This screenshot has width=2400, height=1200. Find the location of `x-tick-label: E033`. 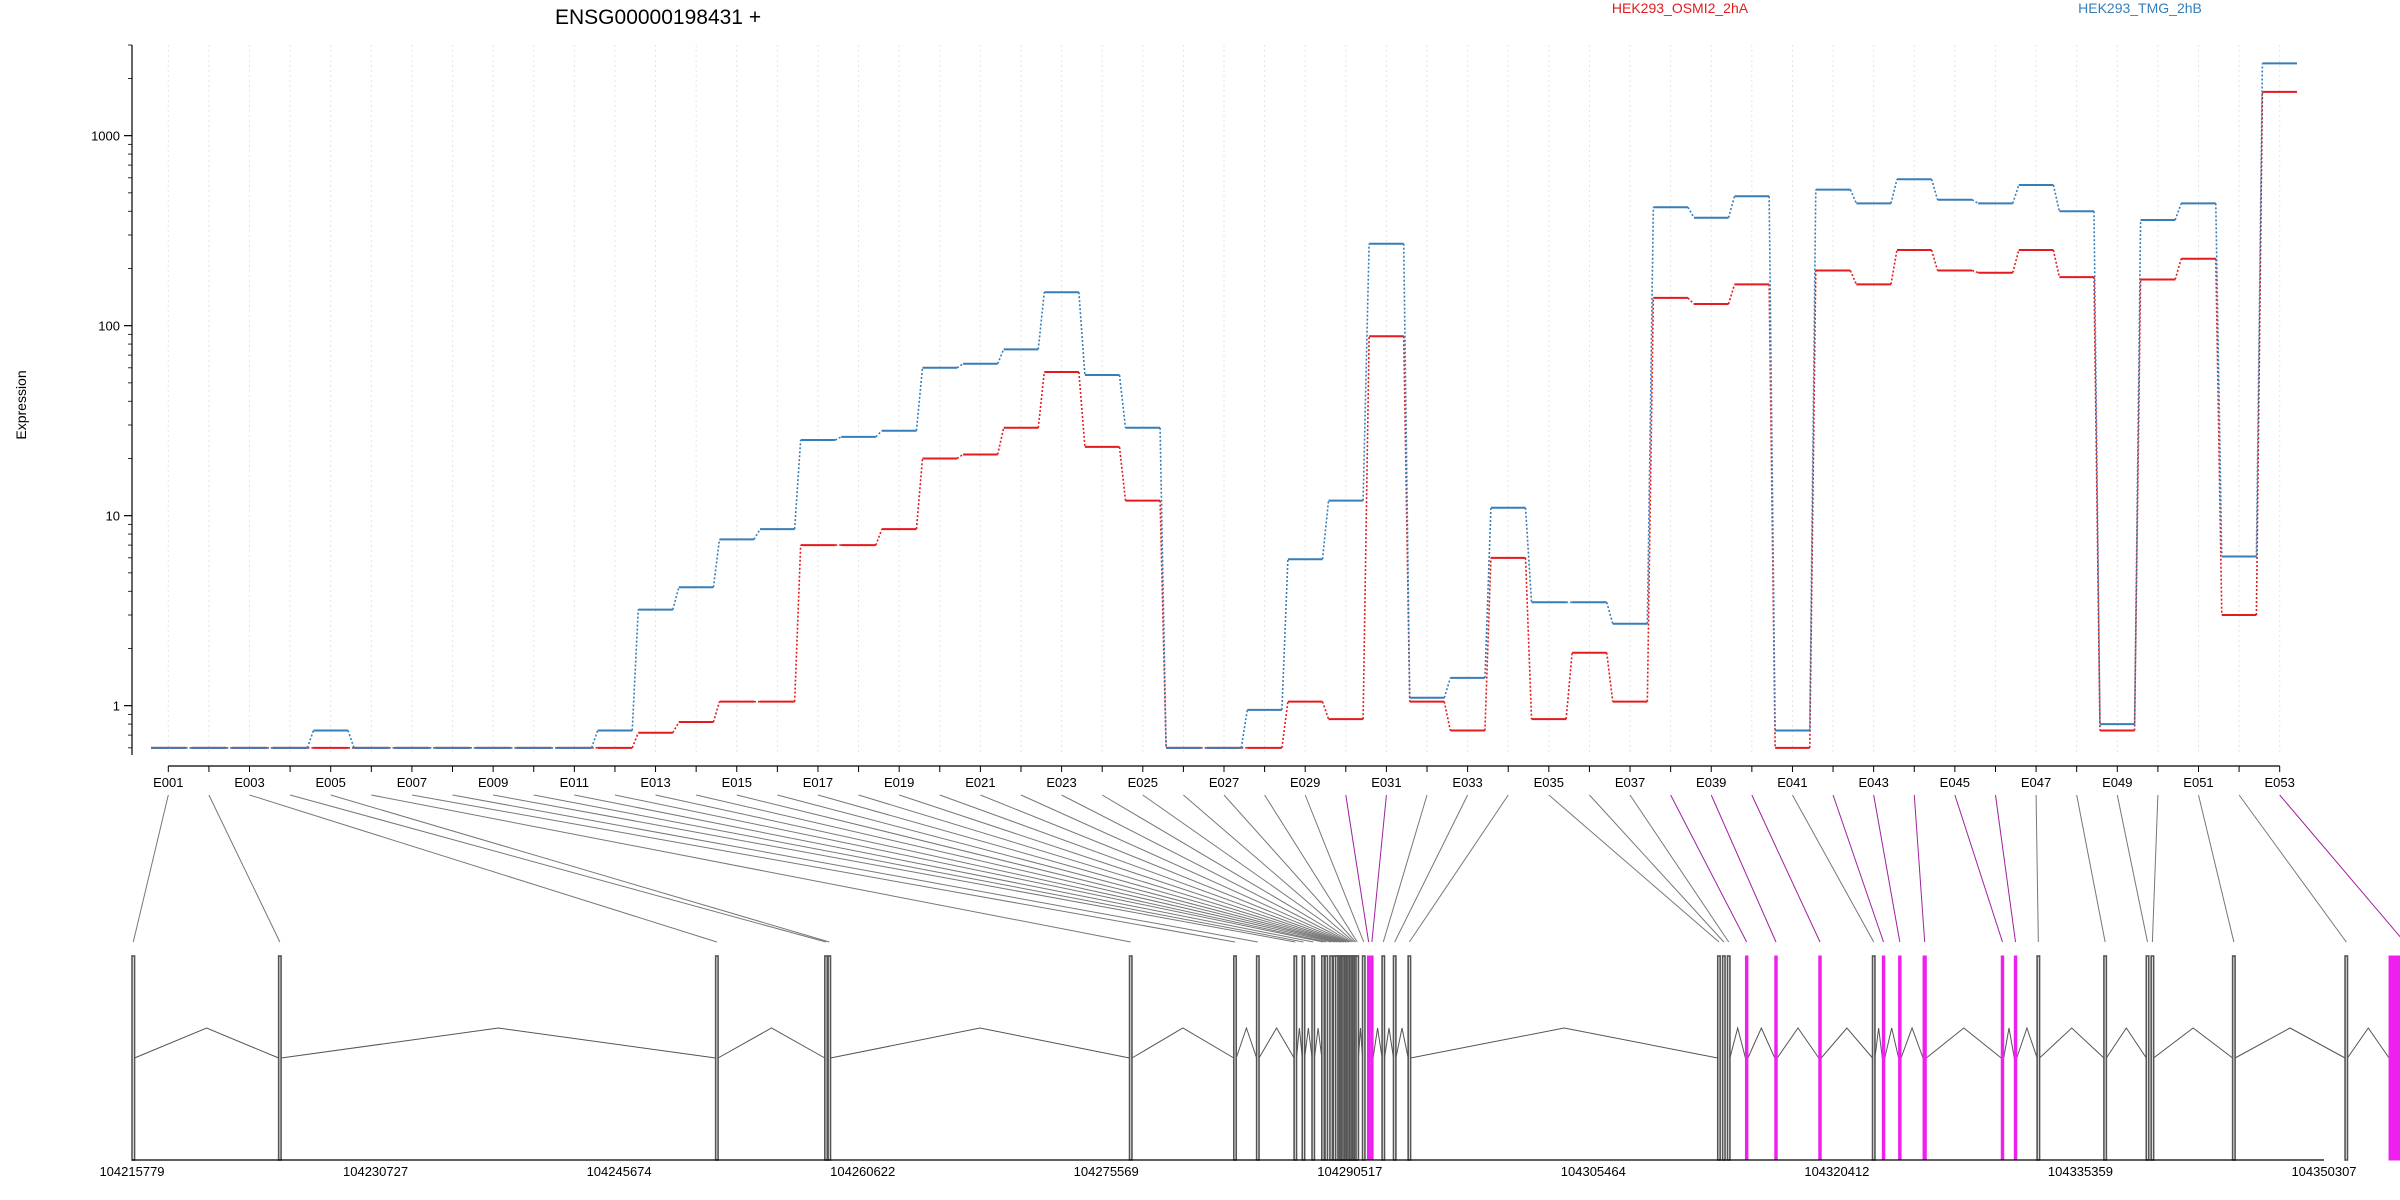

x-tick-label: E033 is located at coordinates (1467, 782).